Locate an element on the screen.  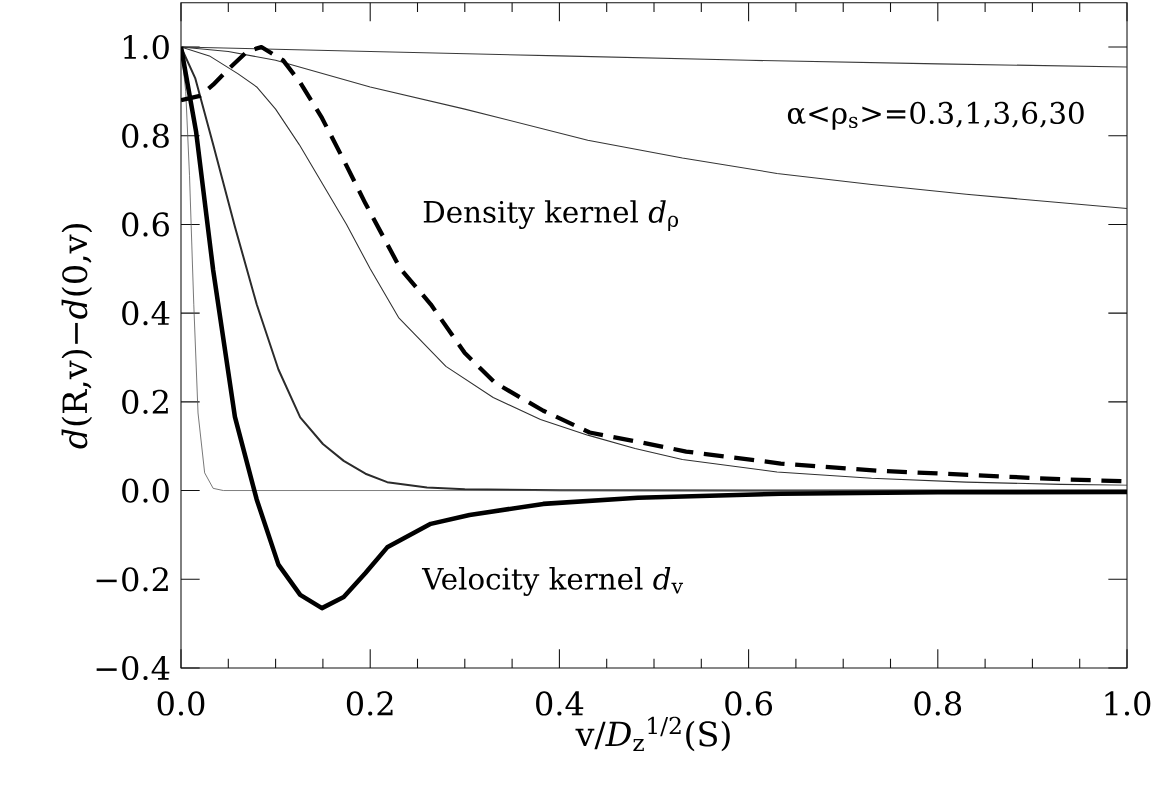
annotation: α<ρ$_{s}$>=0.3,1,3,6,30 is located at coordinates (935, 115).